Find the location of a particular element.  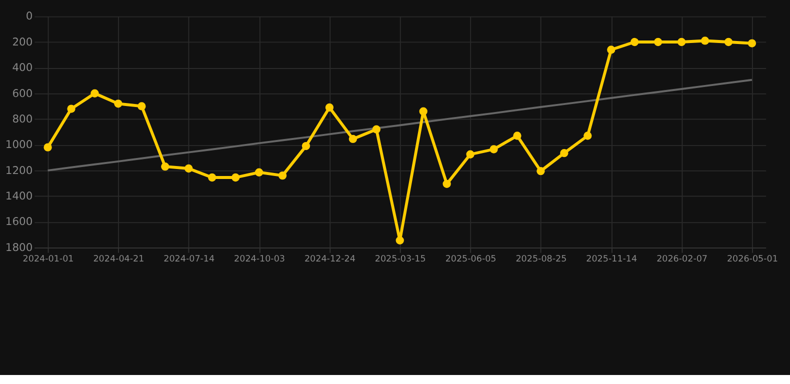

x-tick-label: 2024-10-03 is located at coordinates (260, 259).